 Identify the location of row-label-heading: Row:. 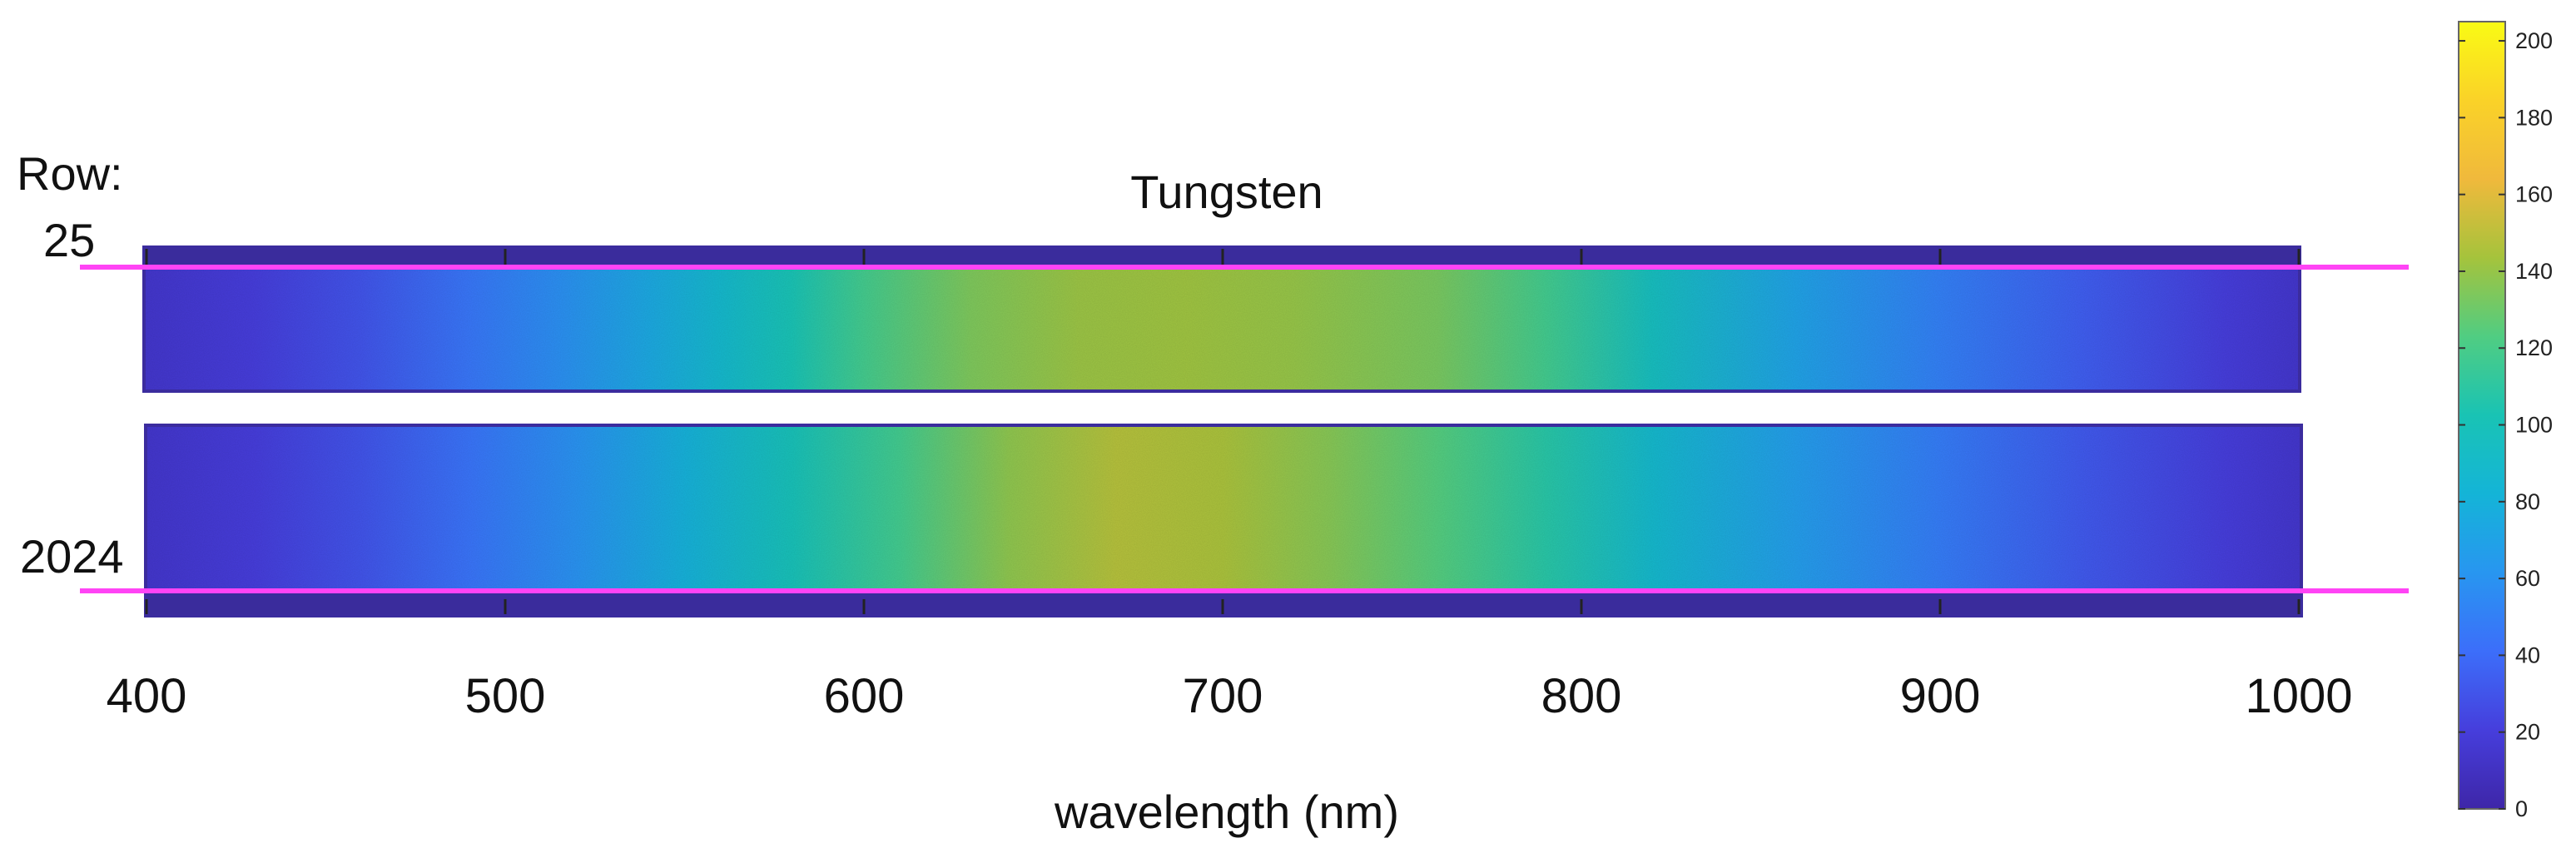
(70, 173).